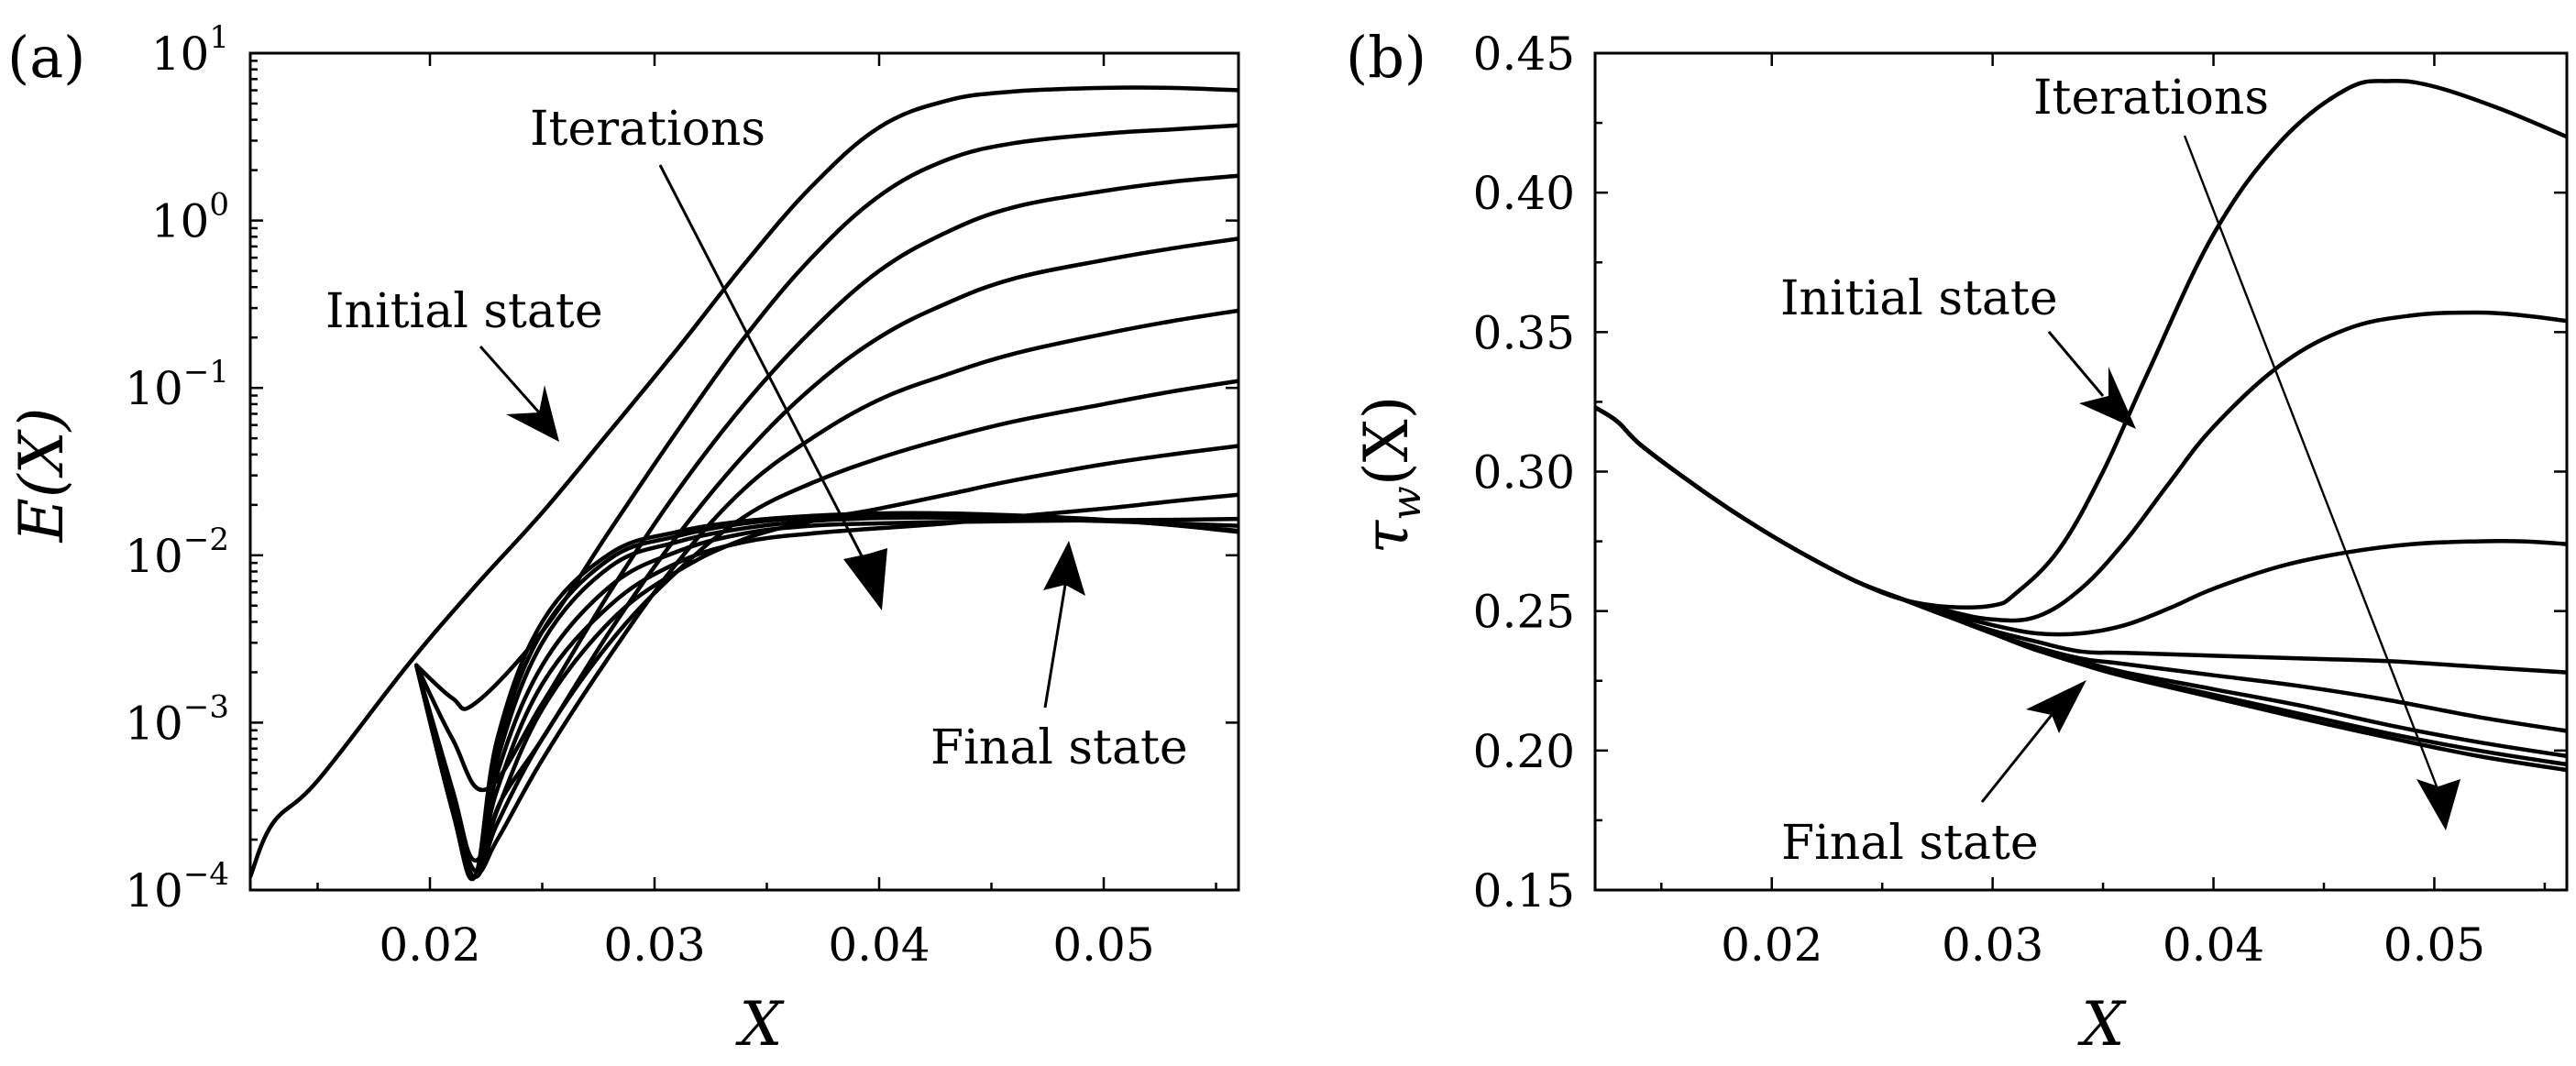  Describe the element at coordinates (1386, 536) in the screenshot. I see `panel-b-y-axis-title-main: τ` at that location.